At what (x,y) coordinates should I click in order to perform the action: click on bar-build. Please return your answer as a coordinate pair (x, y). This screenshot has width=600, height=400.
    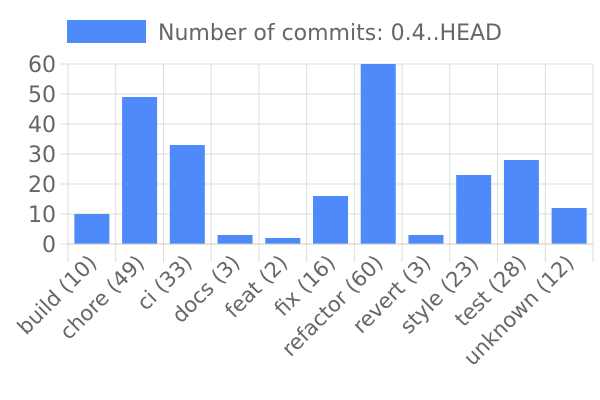
    Looking at the image, I should click on (92, 229).